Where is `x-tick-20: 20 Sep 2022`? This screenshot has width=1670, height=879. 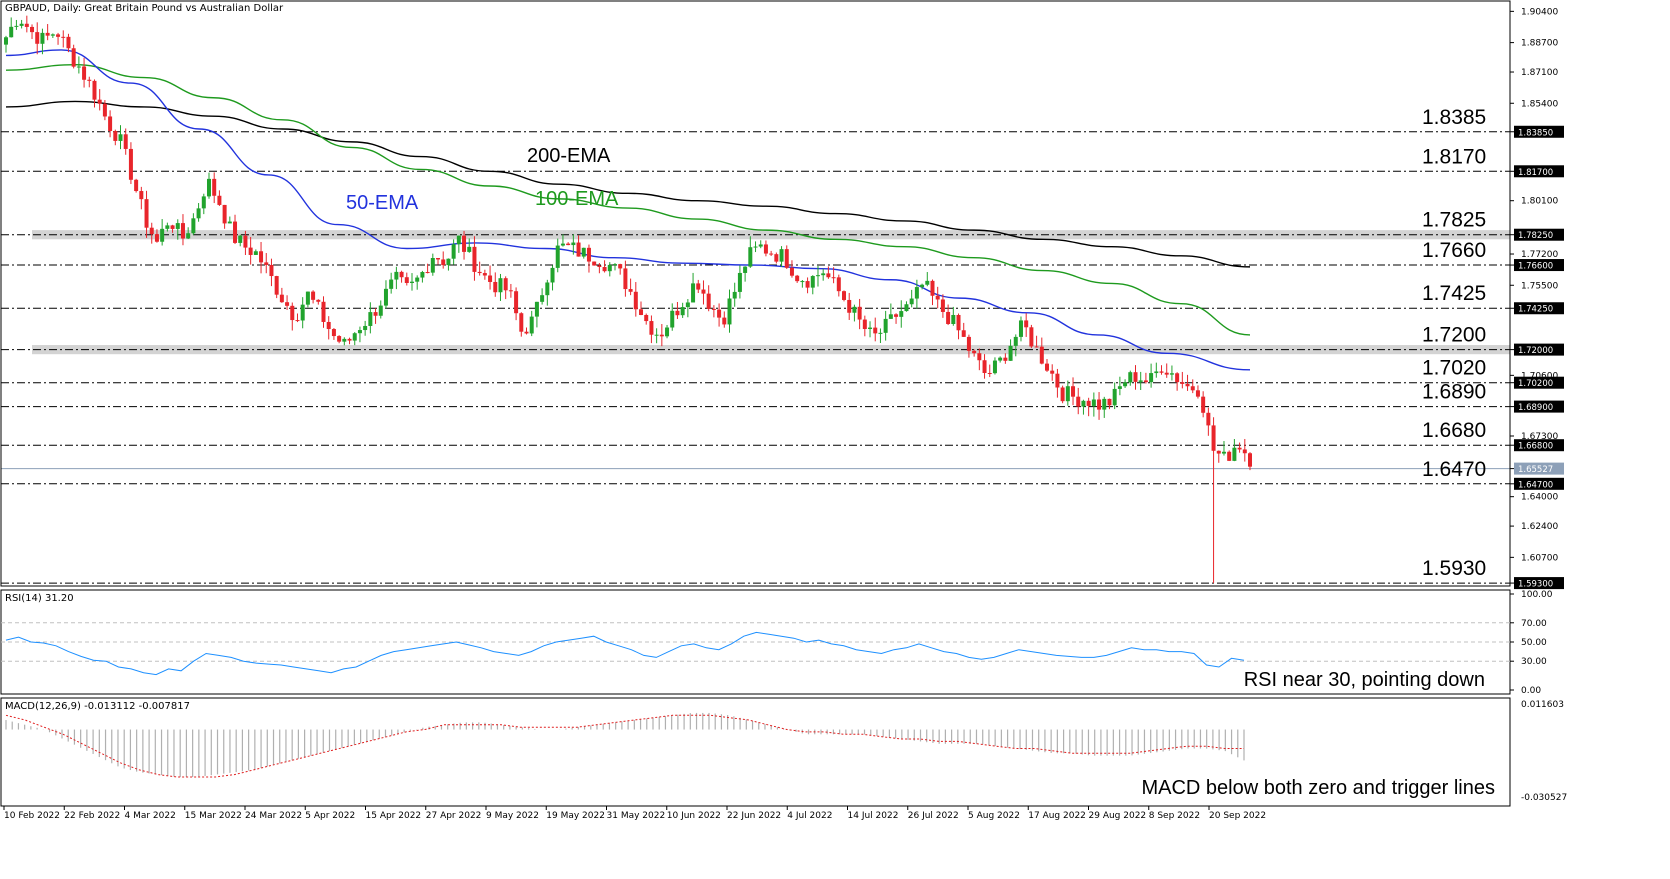 x-tick-20: 20 Sep 2022 is located at coordinates (1237, 816).